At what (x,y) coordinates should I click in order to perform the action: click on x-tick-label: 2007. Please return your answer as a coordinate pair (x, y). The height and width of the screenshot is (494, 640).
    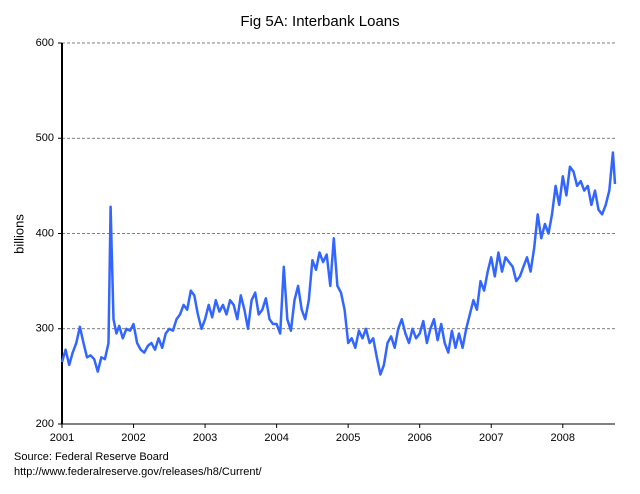
    Looking at the image, I should click on (491, 438).